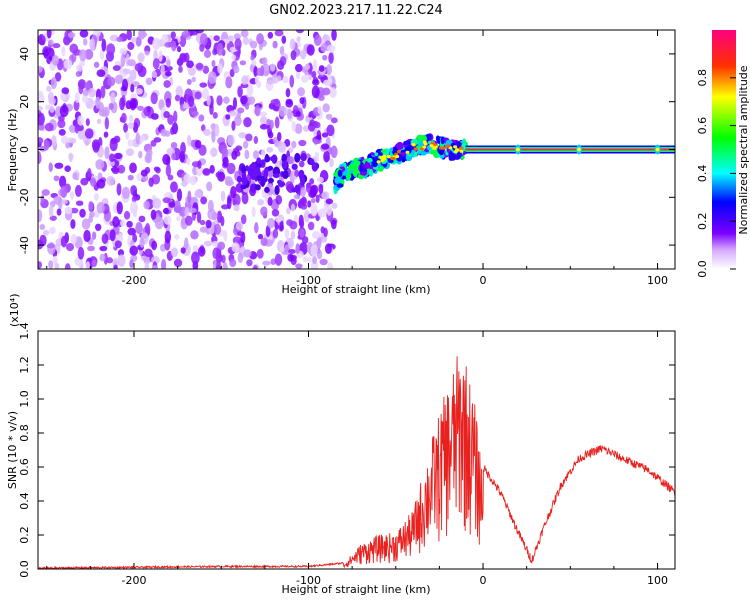  I want to click on colorbar-gradient, so click(724, 149).